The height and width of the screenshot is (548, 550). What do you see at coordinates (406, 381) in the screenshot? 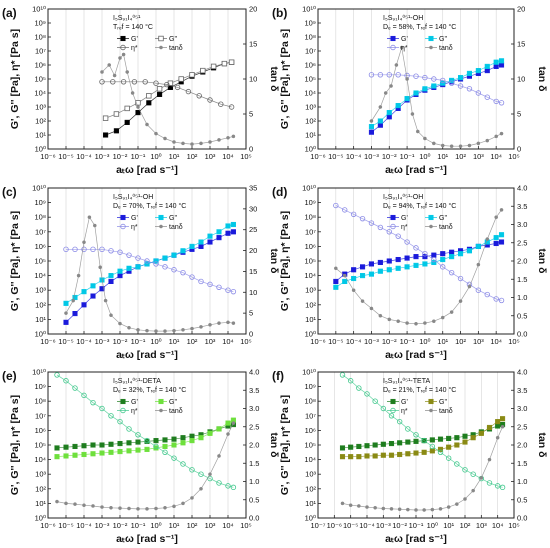
I see `sample-label: I₅S₉₁I₄⁰⁵¹-TETA` at bounding box center [406, 381].